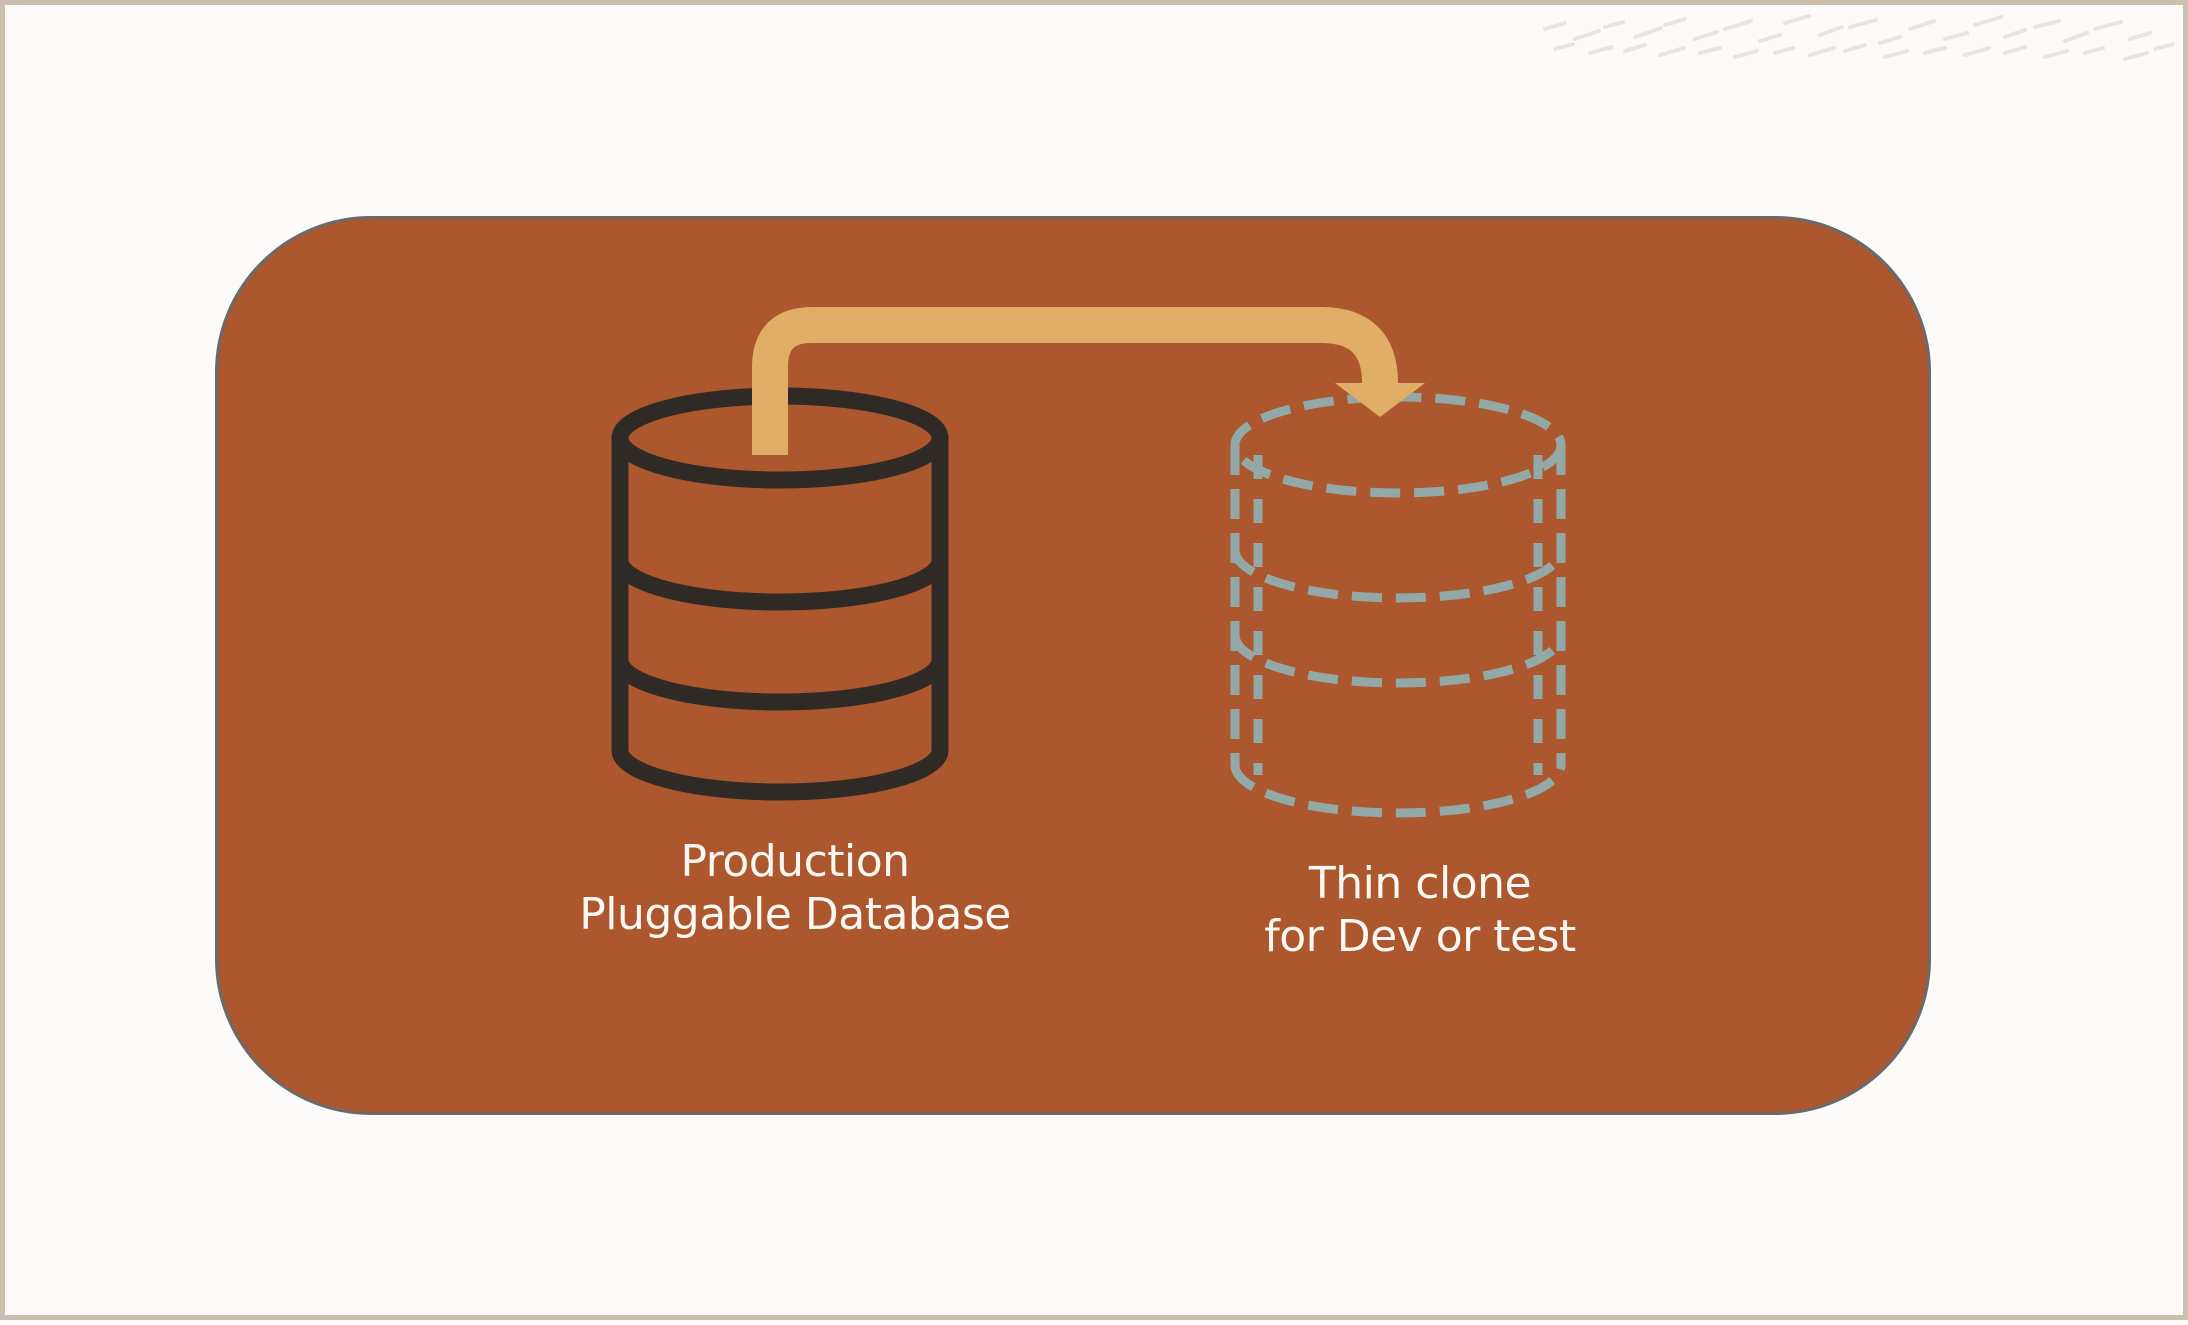 Image resolution: width=2188 pixels, height=1325 pixels. Describe the element at coordinates (795, 914) in the screenshot. I see `production-label-line2: Pluggable Database` at that location.